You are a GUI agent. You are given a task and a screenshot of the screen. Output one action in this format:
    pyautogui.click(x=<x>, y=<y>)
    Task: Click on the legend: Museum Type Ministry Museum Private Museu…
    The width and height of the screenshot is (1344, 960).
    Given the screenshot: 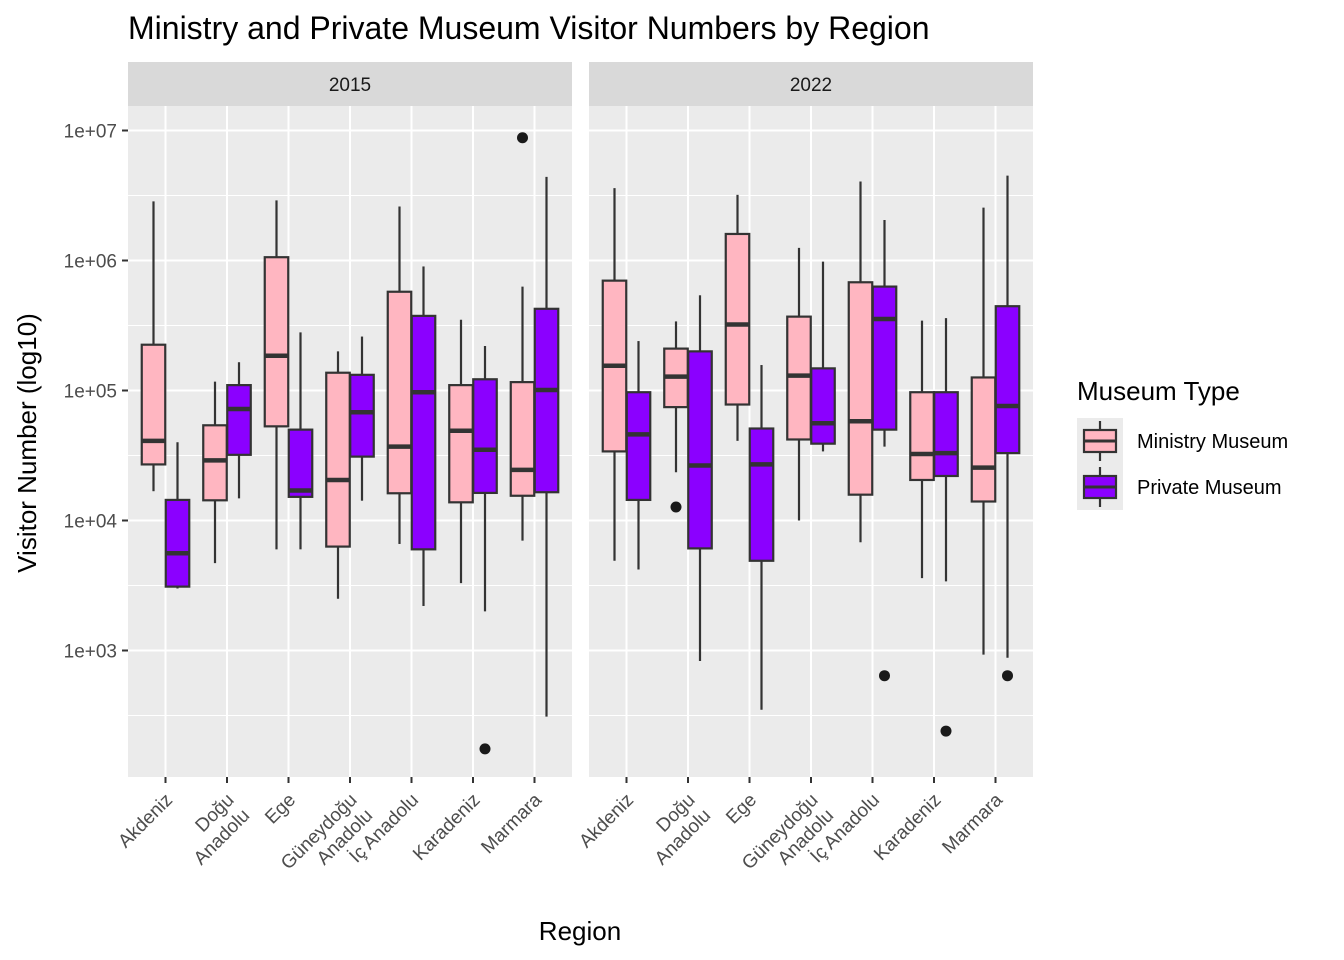 What is the action you would take?
    pyautogui.click(x=1182, y=443)
    